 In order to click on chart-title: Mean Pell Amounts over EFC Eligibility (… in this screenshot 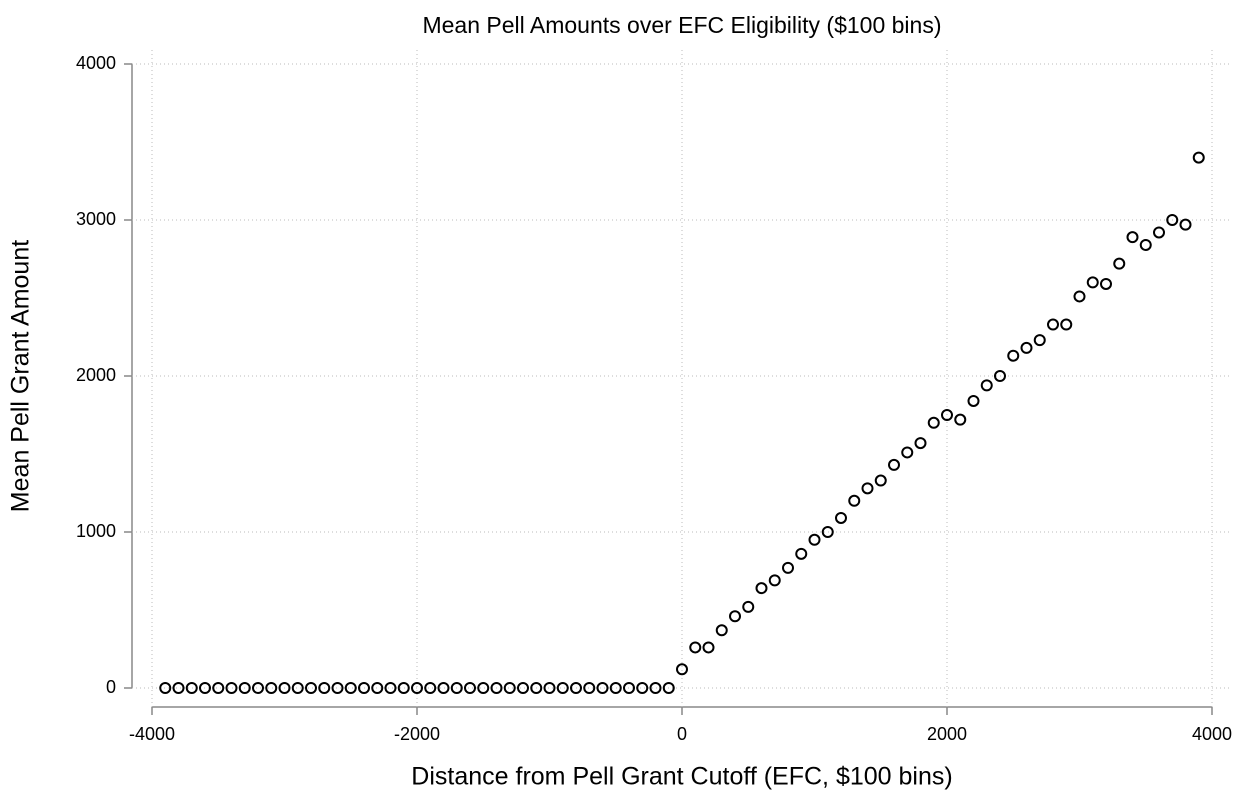, I will do `click(681, 25)`.